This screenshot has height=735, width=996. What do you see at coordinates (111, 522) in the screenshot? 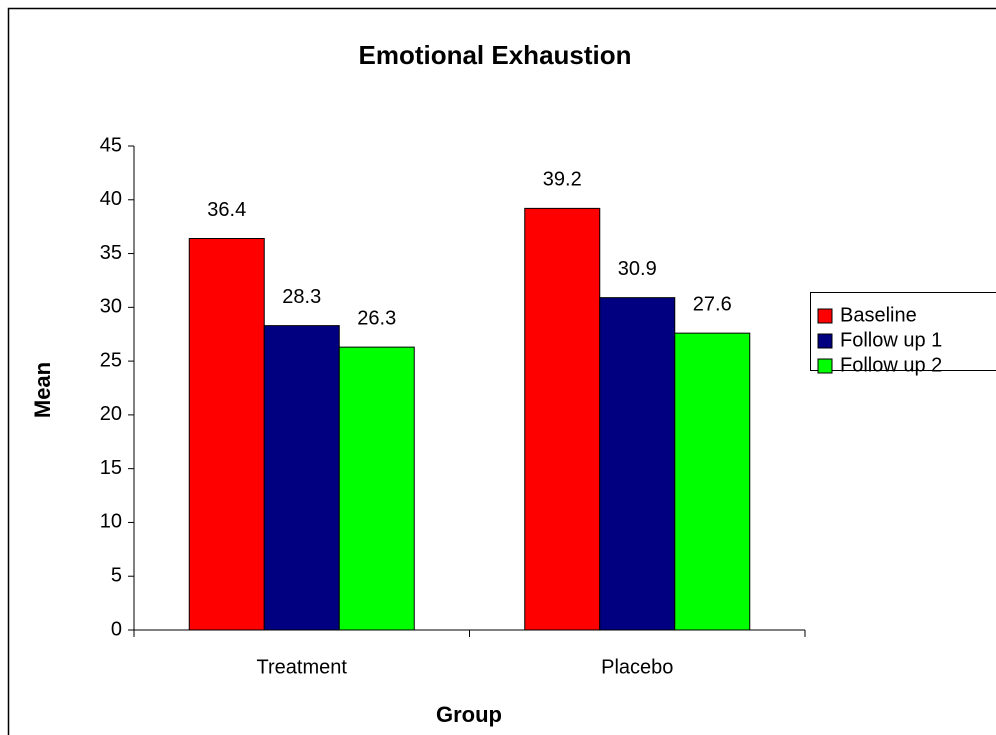
I see `y-tick-label: 10` at bounding box center [111, 522].